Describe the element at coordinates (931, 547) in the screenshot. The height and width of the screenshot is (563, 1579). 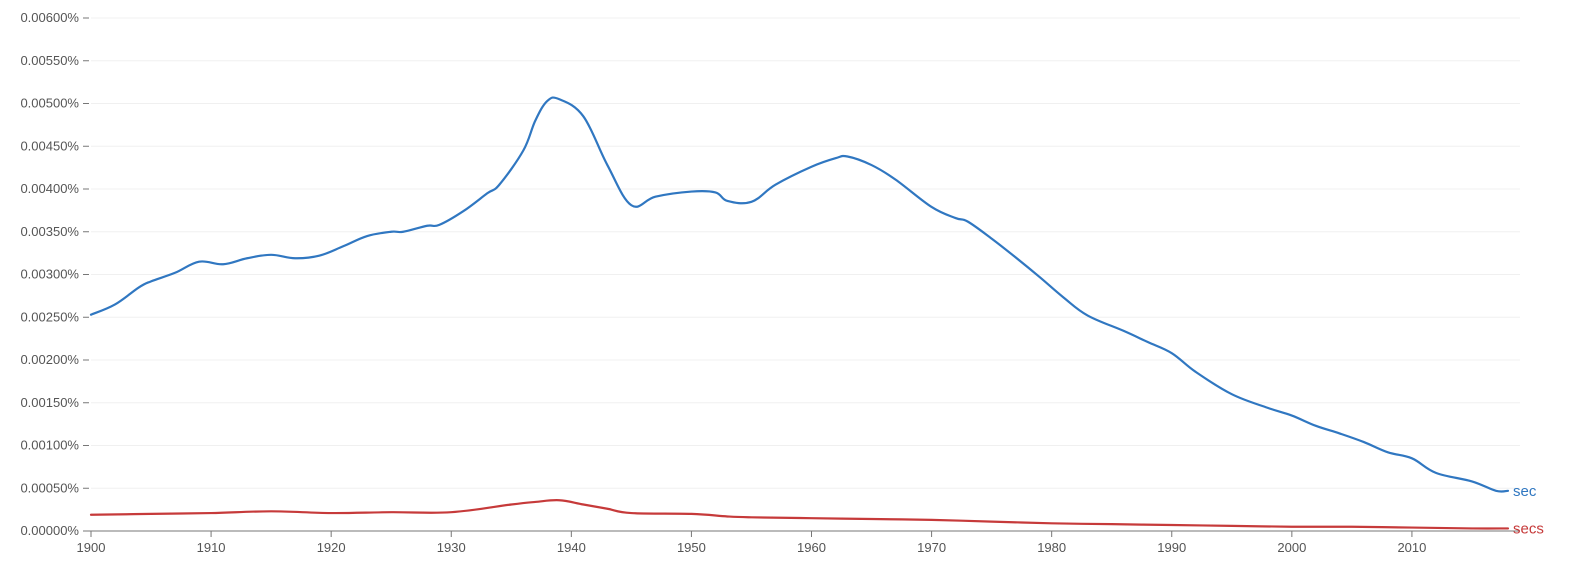
I see `x-tick-label: 1970` at that location.